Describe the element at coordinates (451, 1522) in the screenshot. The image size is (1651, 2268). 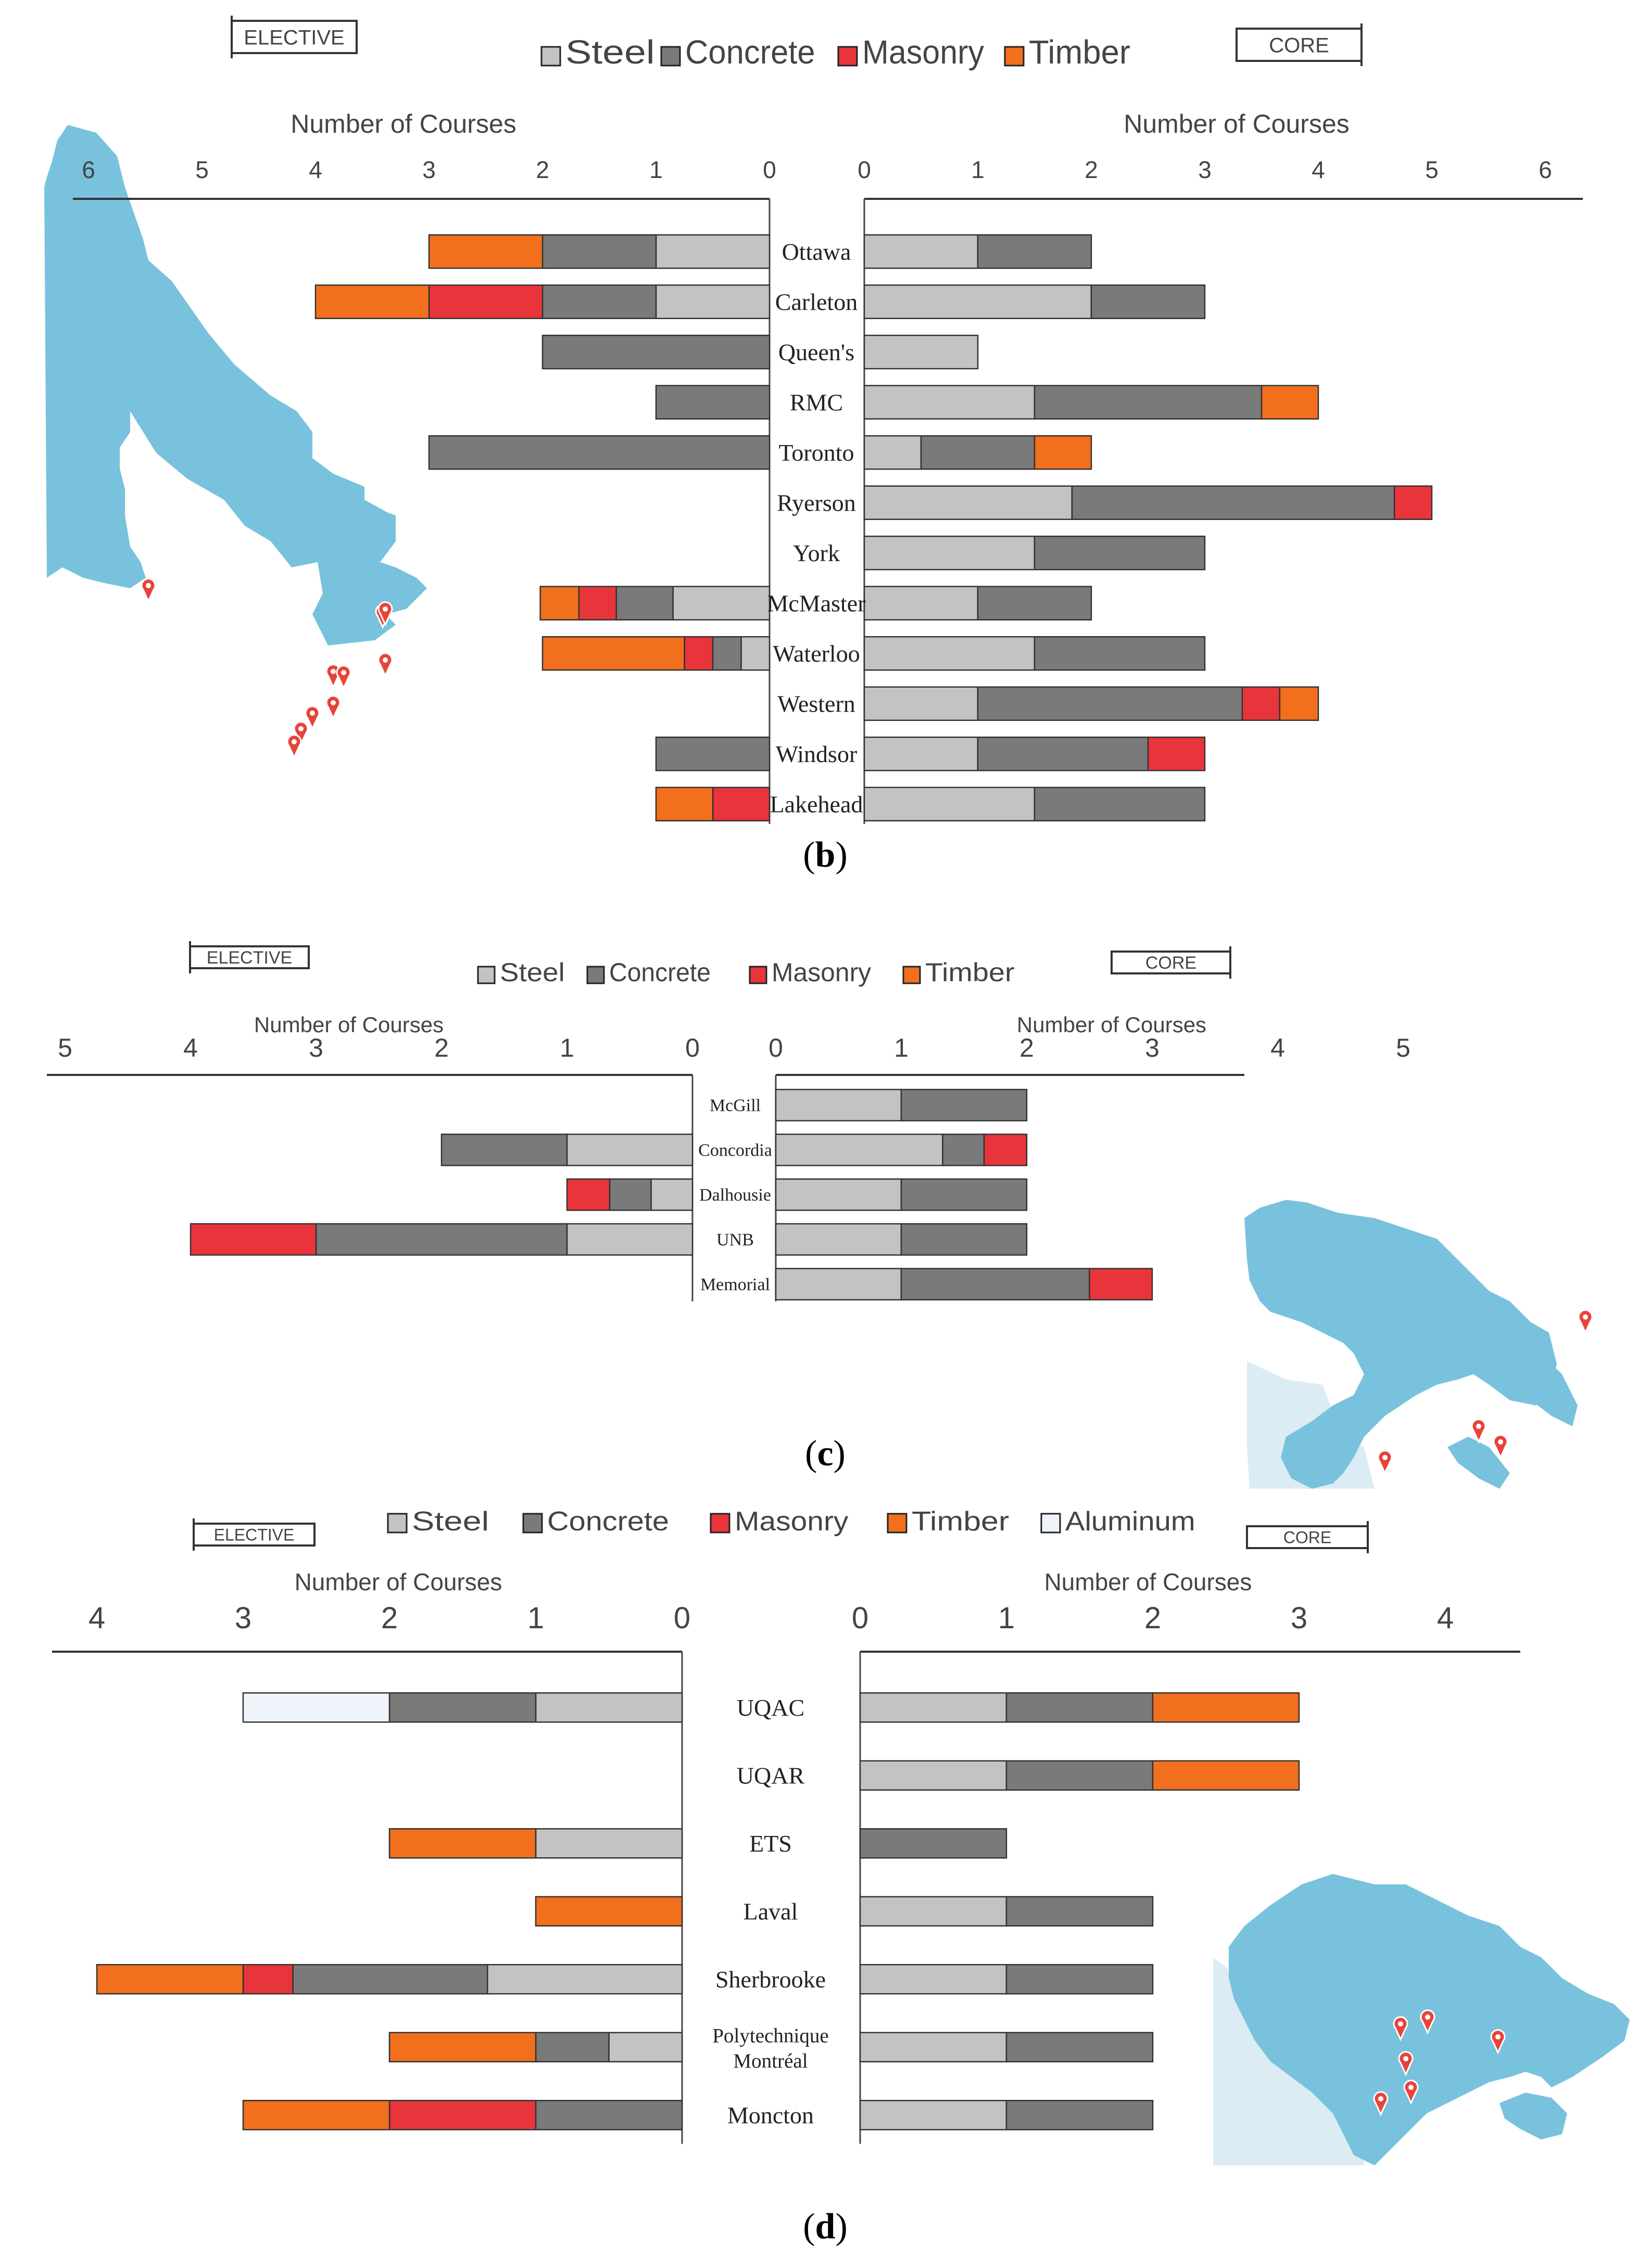
I see `legend-label-steel: Steel` at that location.